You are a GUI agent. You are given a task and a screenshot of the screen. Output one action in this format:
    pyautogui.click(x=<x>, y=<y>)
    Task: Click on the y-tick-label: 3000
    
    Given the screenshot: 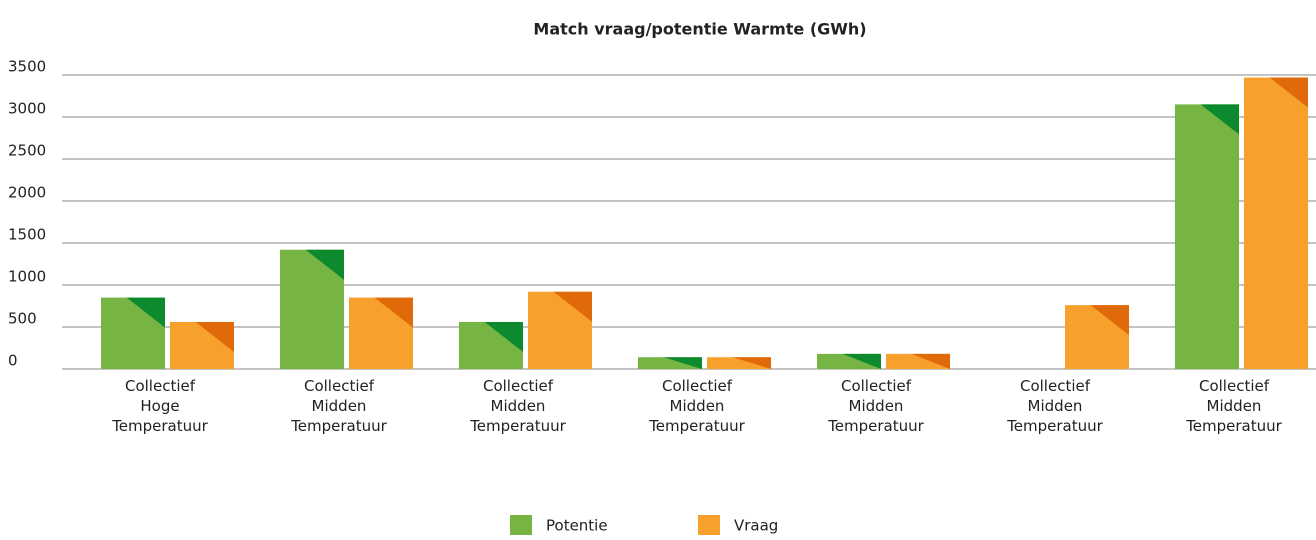 What is the action you would take?
    pyautogui.click(x=27, y=109)
    